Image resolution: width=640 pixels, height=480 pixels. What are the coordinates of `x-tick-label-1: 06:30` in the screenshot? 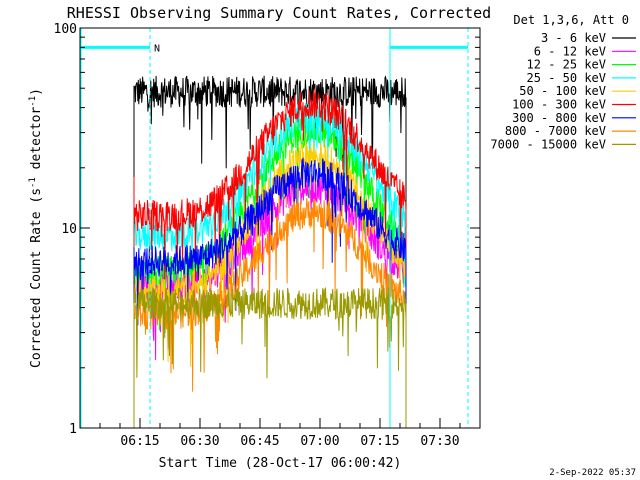 It's located at (199, 441).